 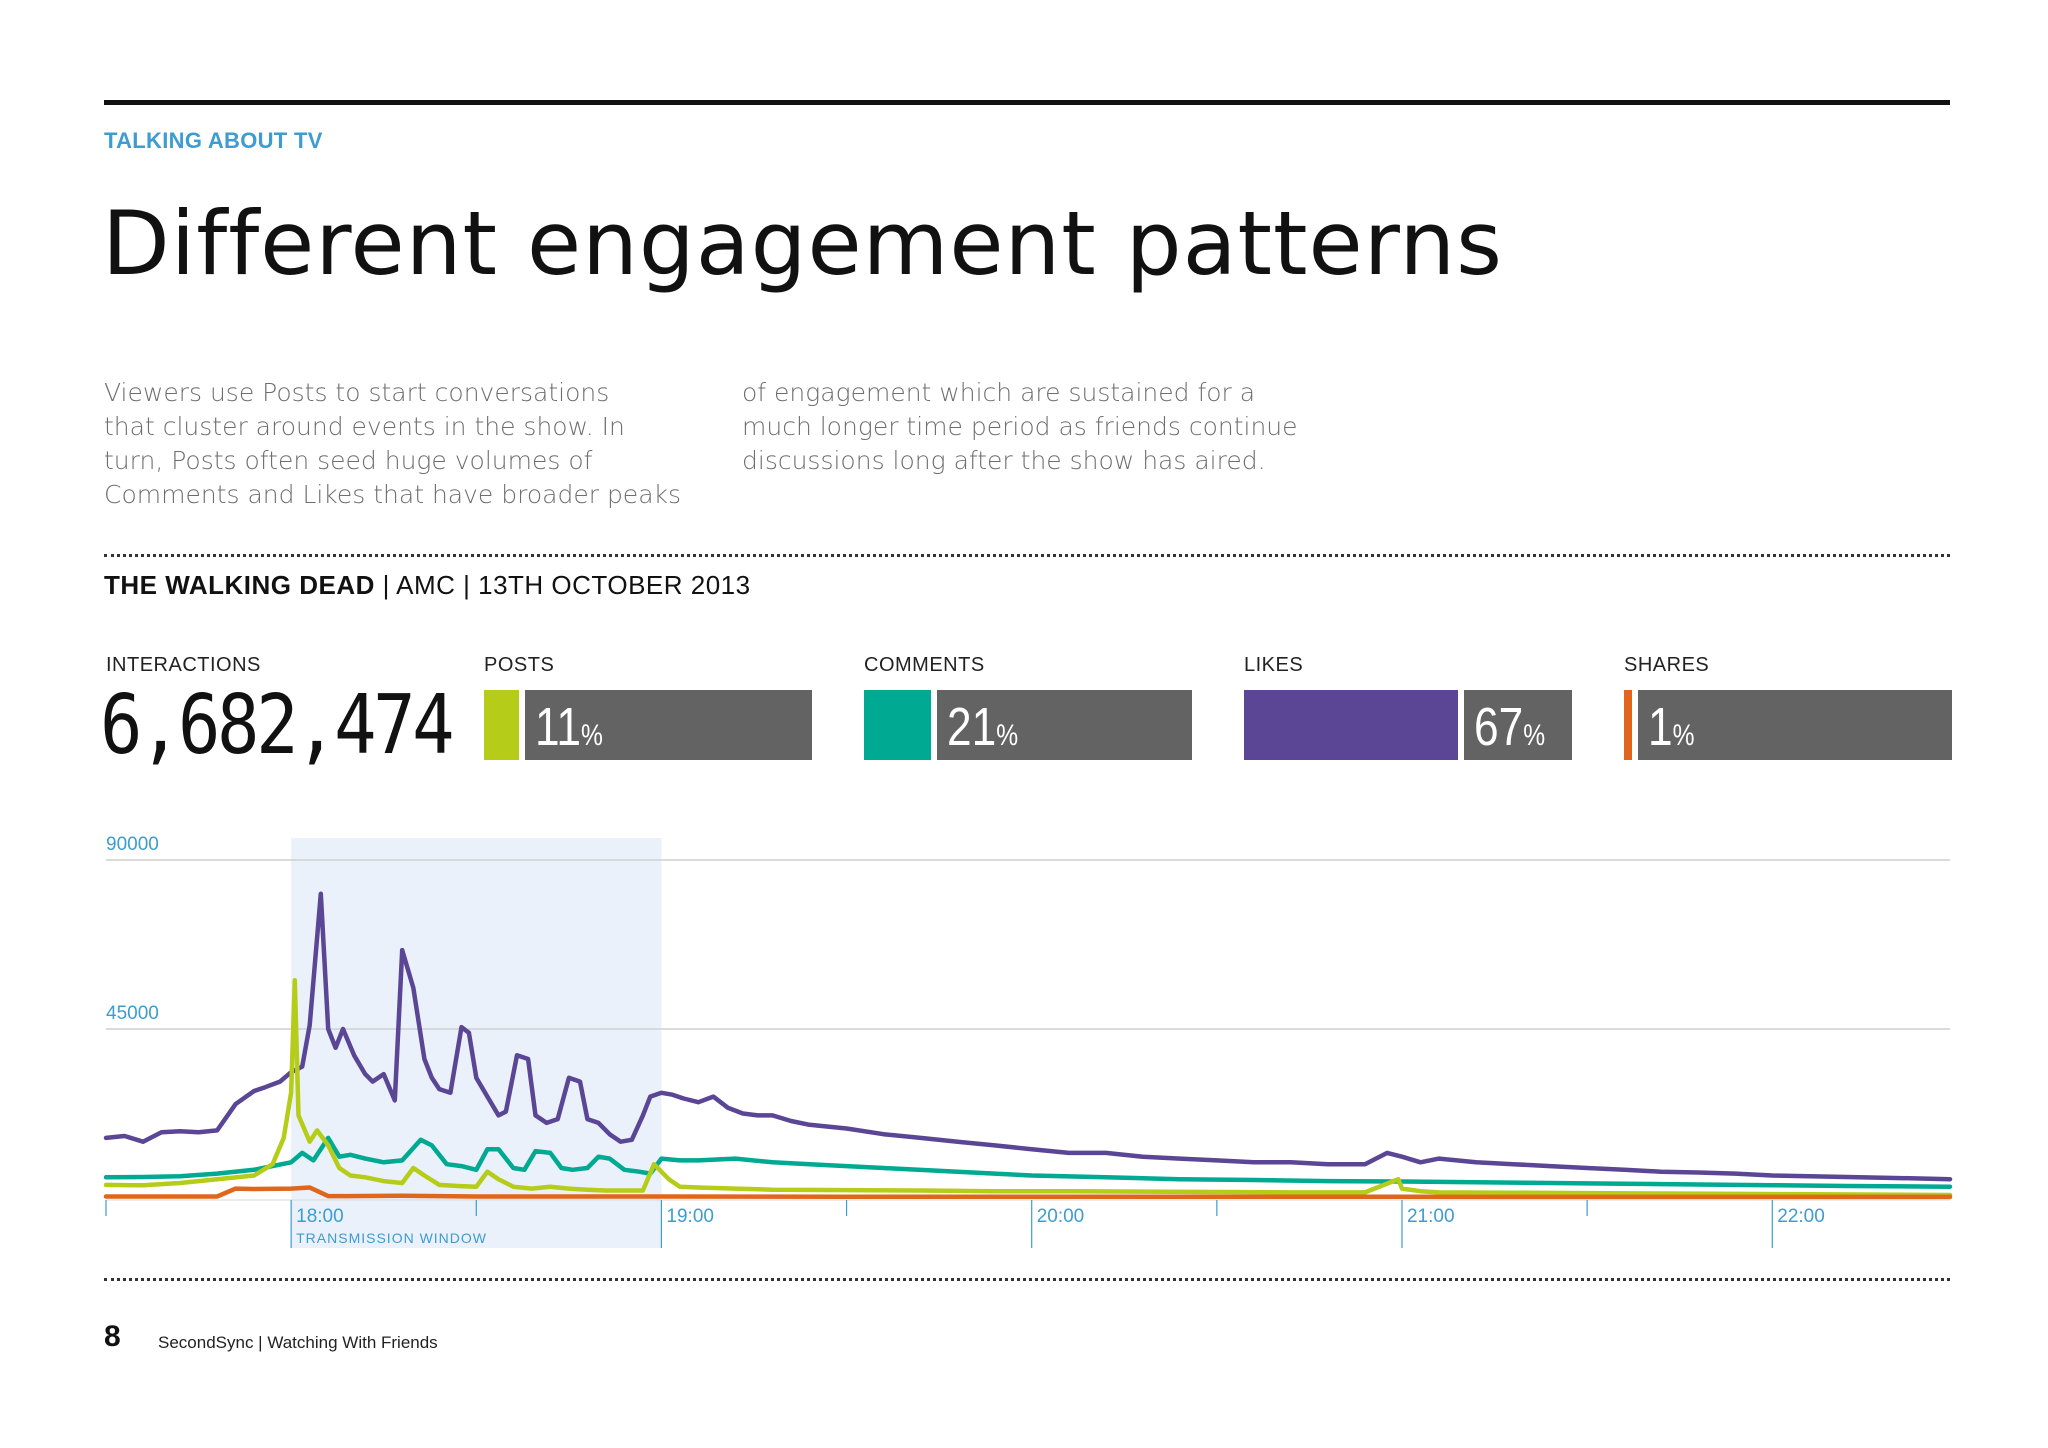 What do you see at coordinates (1795, 725) in the screenshot?
I see `shares-percent-box: 1%` at bounding box center [1795, 725].